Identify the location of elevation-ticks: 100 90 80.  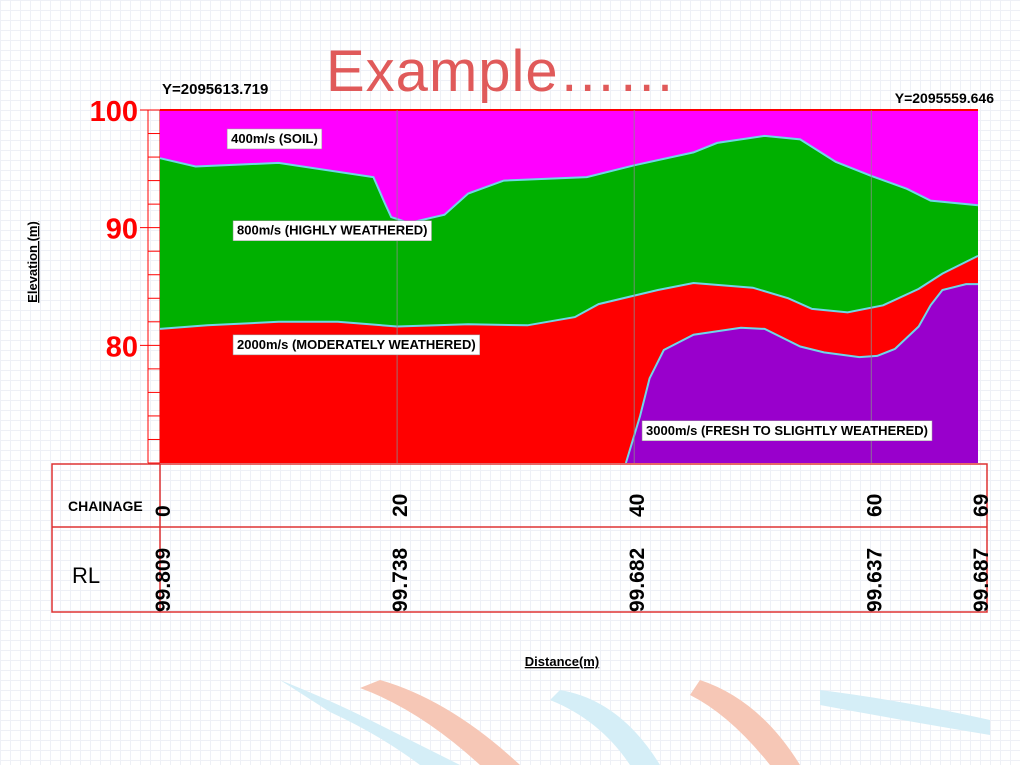
(125, 280).